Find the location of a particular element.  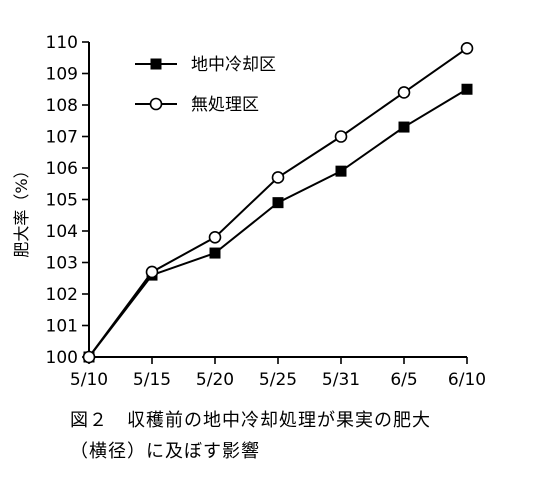

y-tick-label: 105 is located at coordinates (62, 201).